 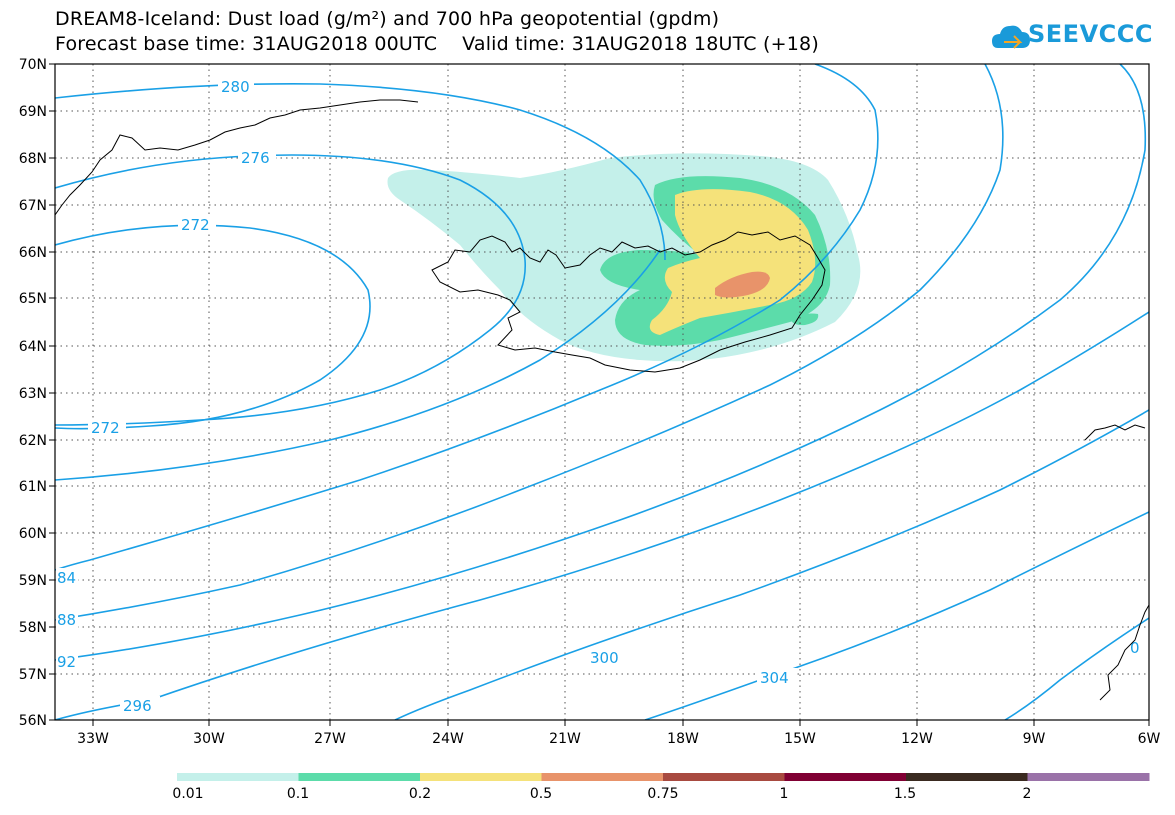 I want to click on contour-label: 88, so click(x=66, y=620).